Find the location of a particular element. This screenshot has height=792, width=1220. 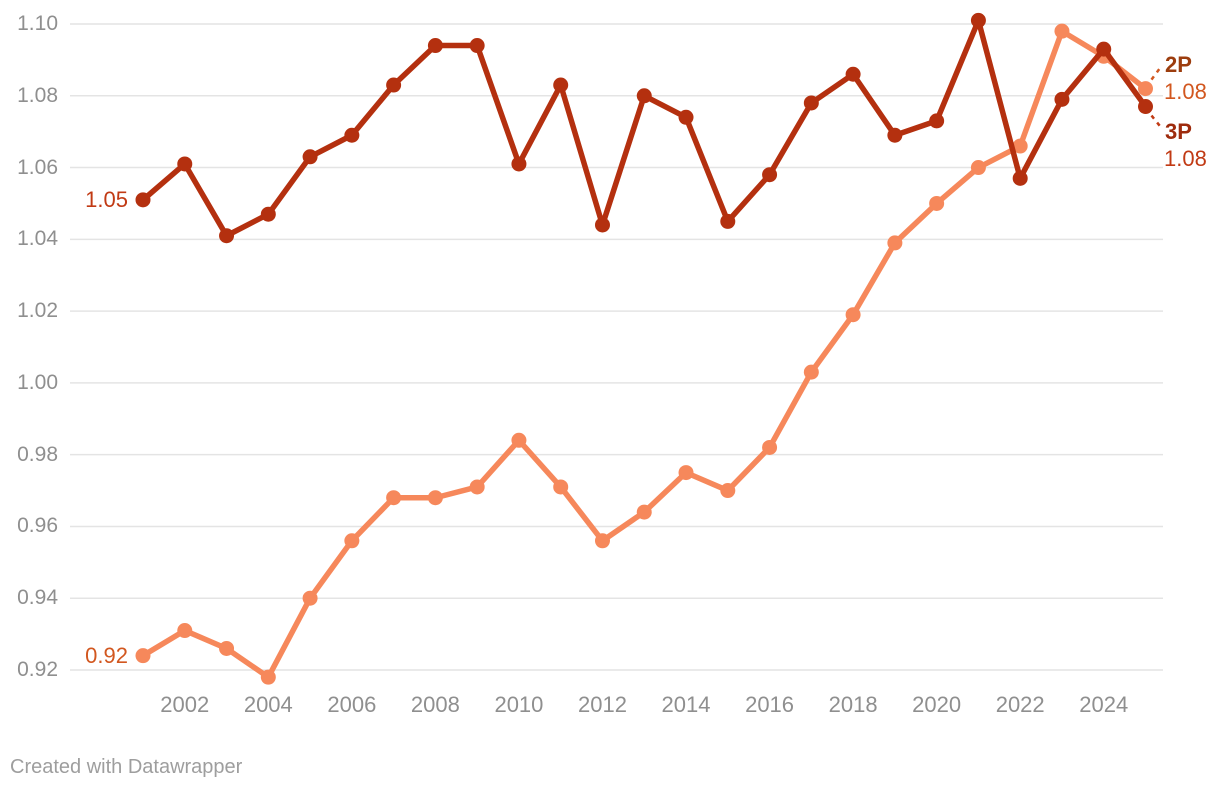

y-axis-tick-label: 0.98 is located at coordinates (37, 454).